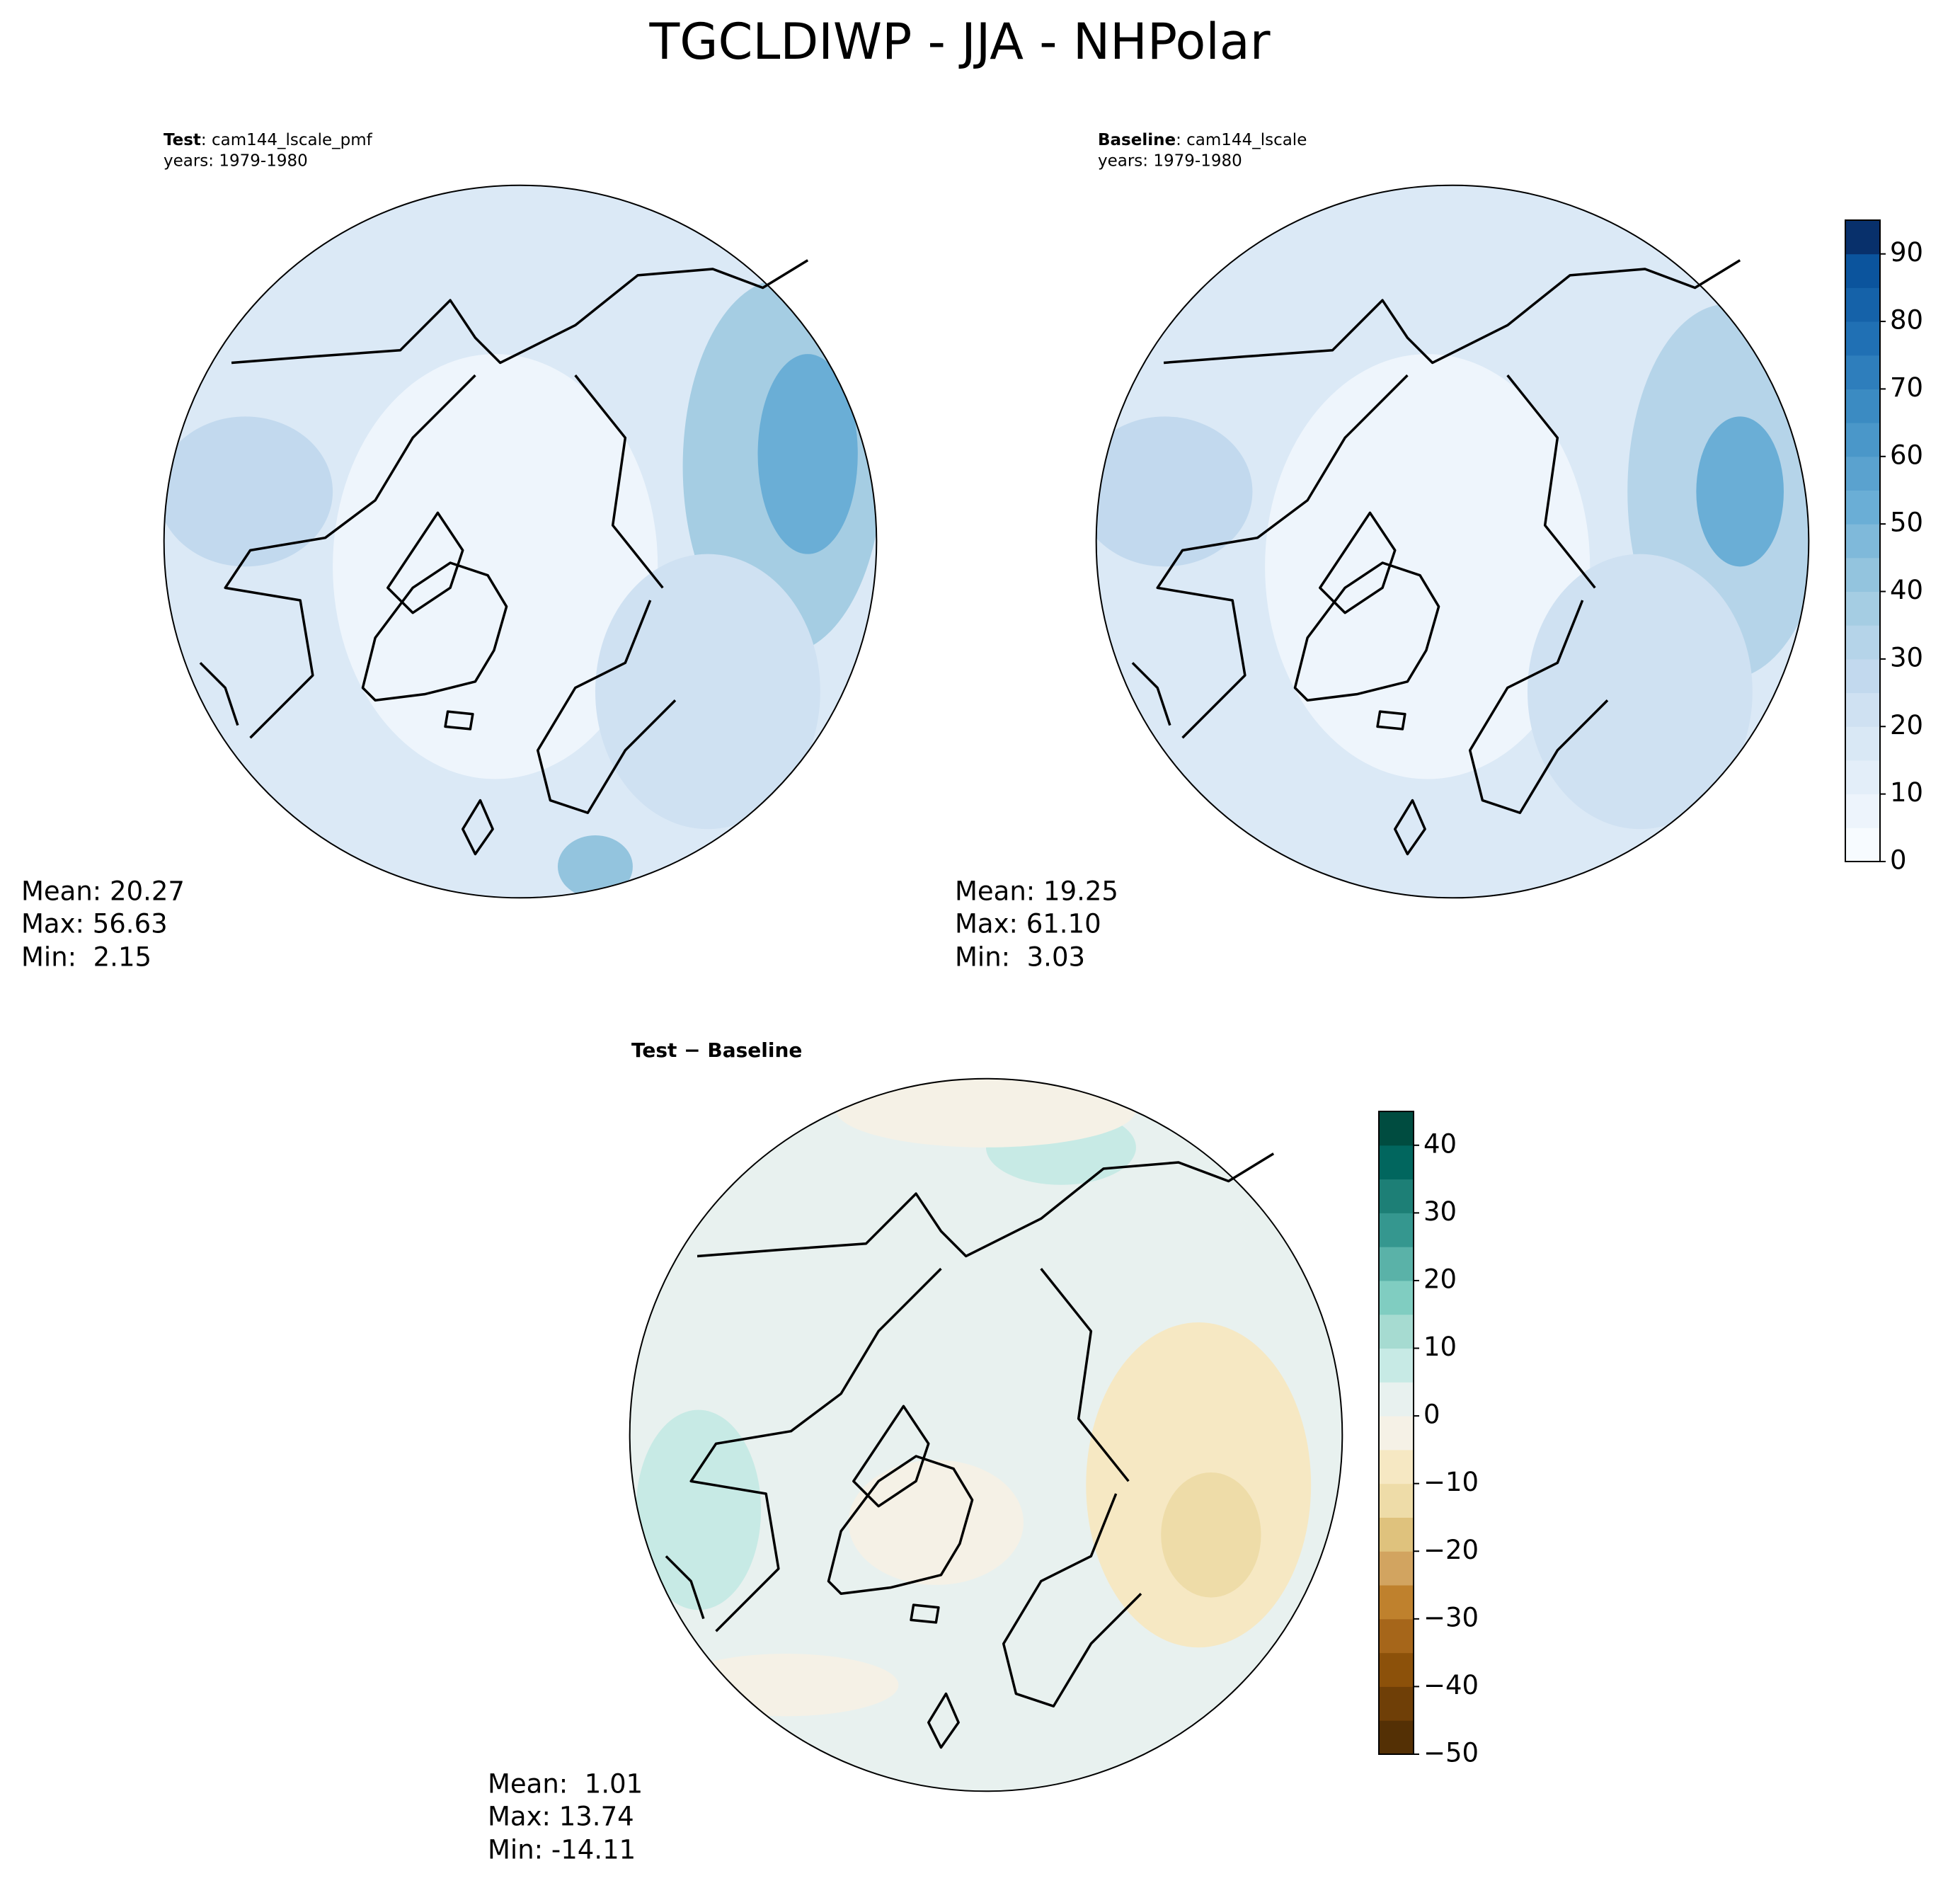  I want to click on panel-title: Test − Baseline, so click(716, 1050).